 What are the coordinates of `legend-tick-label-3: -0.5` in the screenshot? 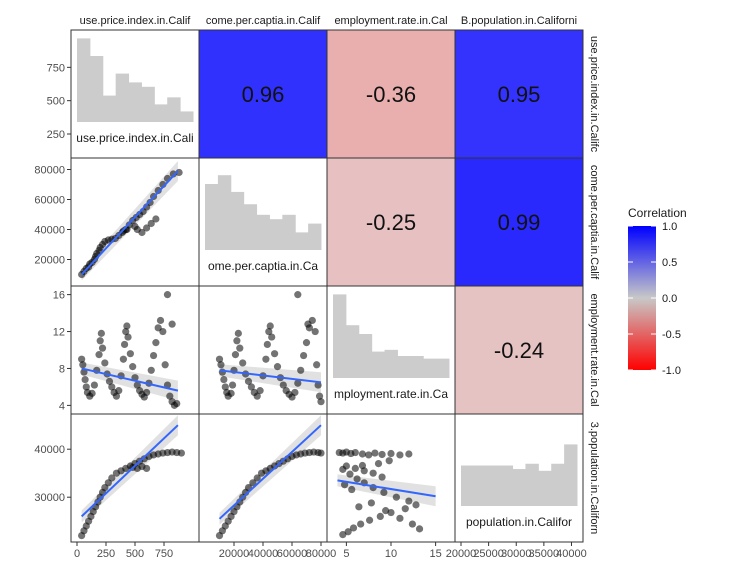 It's located at (671, 335).